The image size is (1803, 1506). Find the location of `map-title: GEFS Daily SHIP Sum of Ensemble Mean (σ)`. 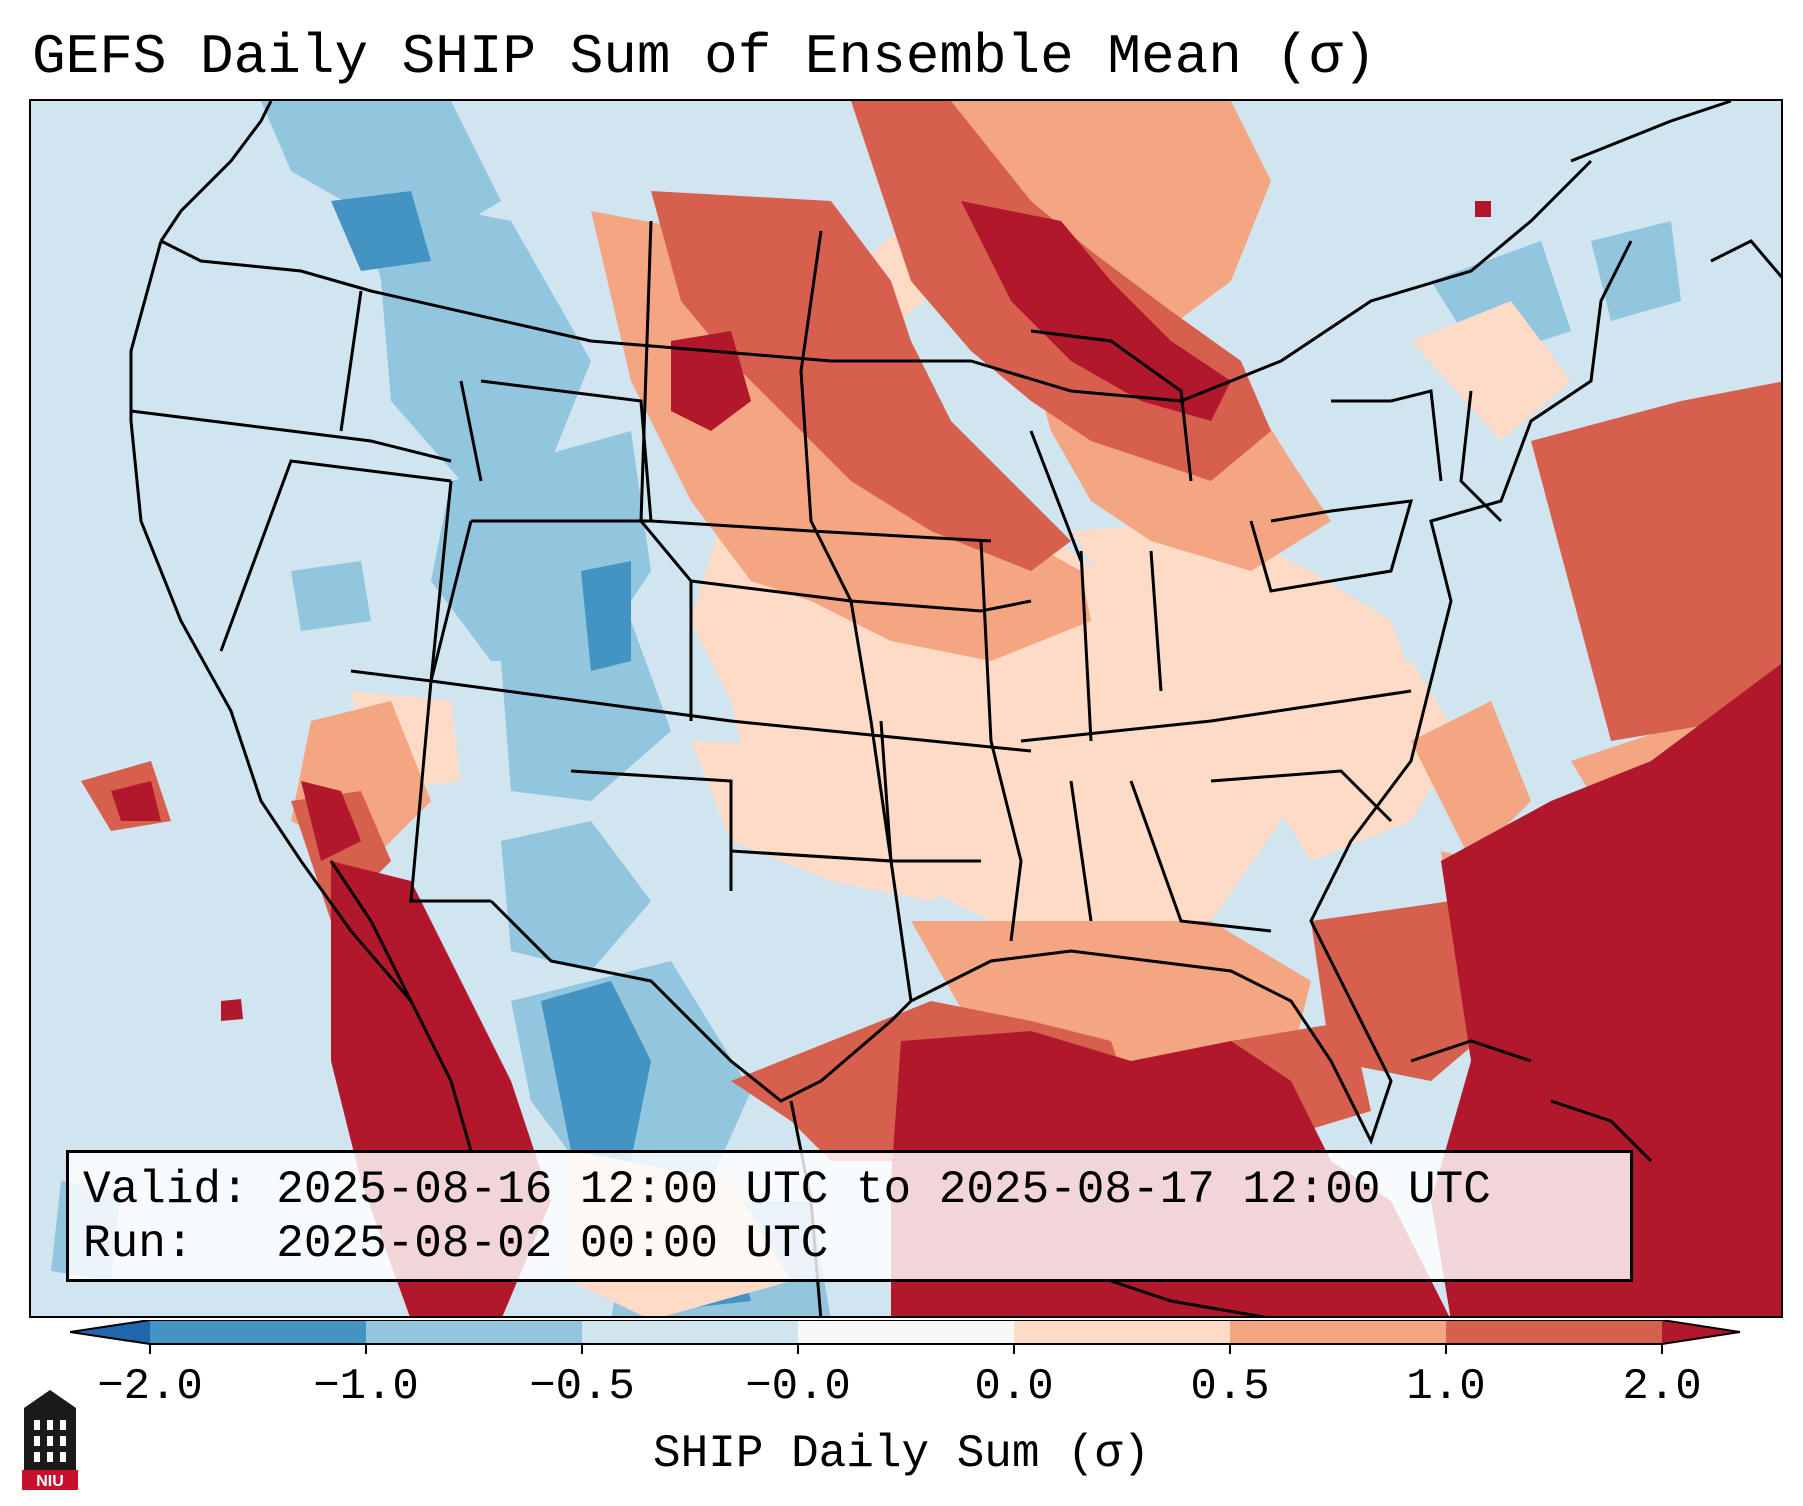

map-title: GEFS Daily SHIP Sum of Ensemble Mean (σ) is located at coordinates (704, 57).